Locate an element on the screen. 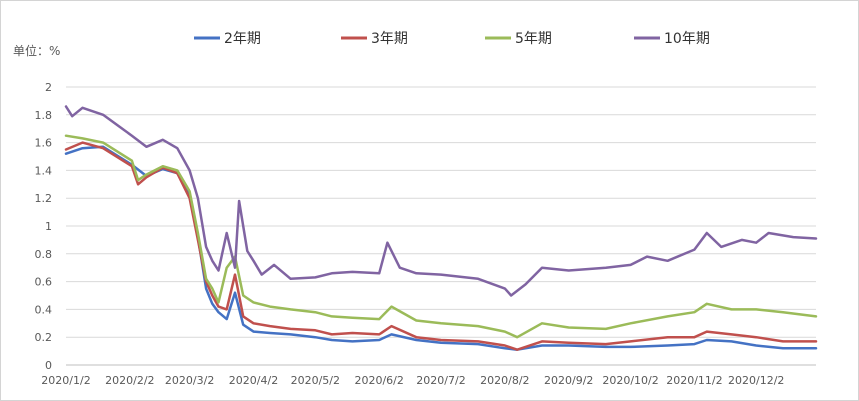 The width and height of the screenshot is (859, 401). y-tick-label: 2 is located at coordinates (48, 87).